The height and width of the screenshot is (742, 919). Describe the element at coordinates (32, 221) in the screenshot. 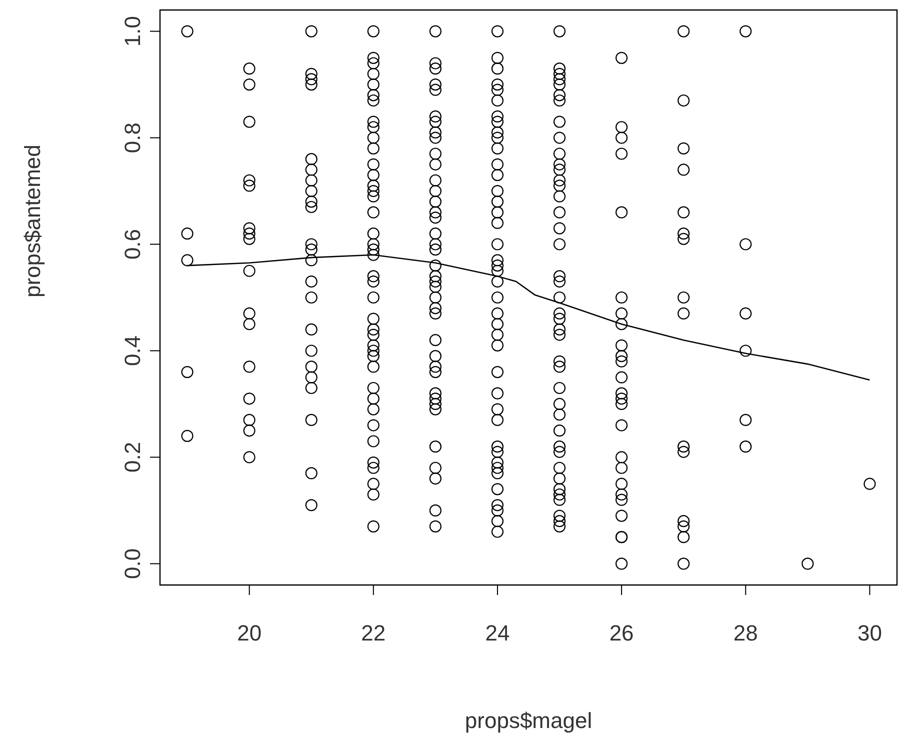

I see `y-axis-title: props$antemed` at that location.